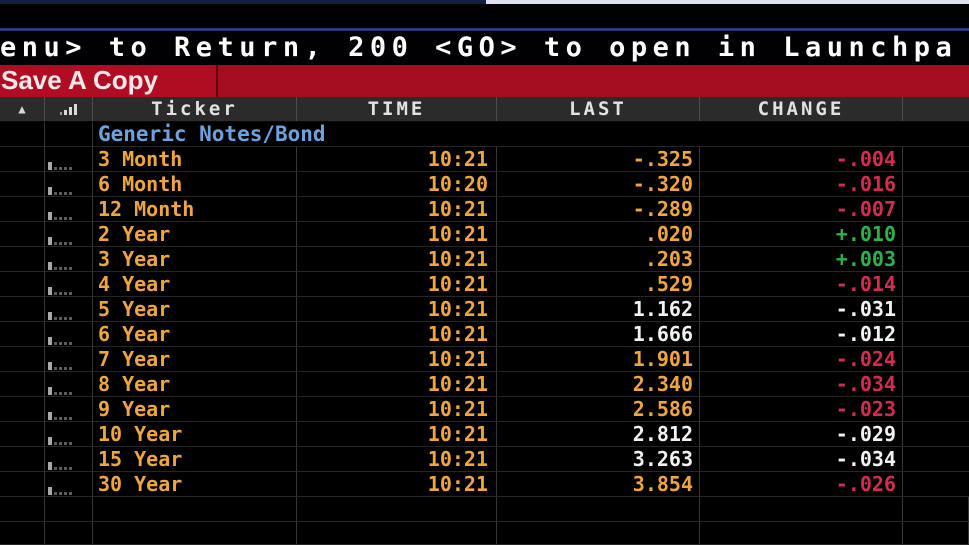  Describe the element at coordinates (801, 334) in the screenshot. I see `change-cell: -.012` at that location.